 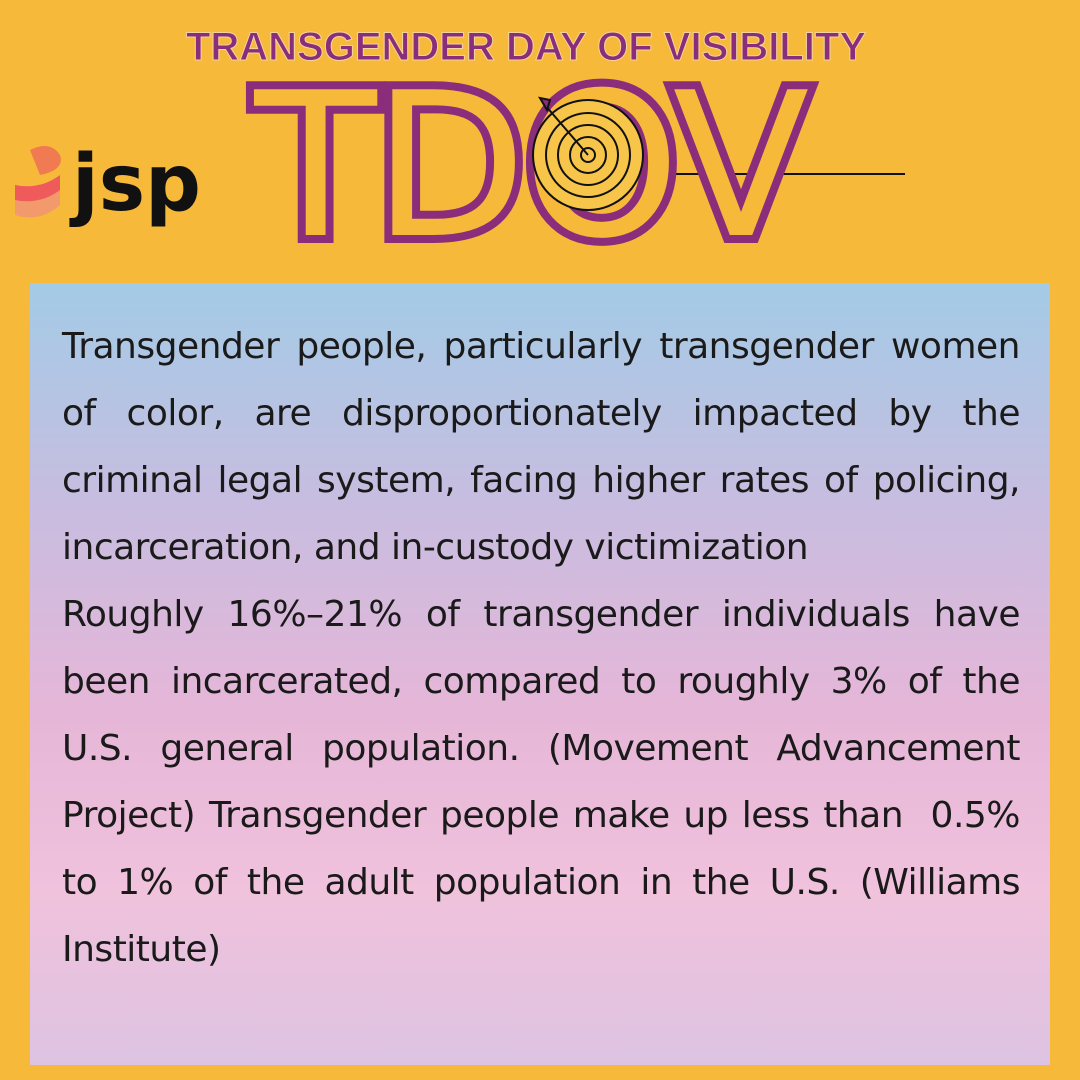 What do you see at coordinates (588, 153) in the screenshot?
I see `target` at bounding box center [588, 153].